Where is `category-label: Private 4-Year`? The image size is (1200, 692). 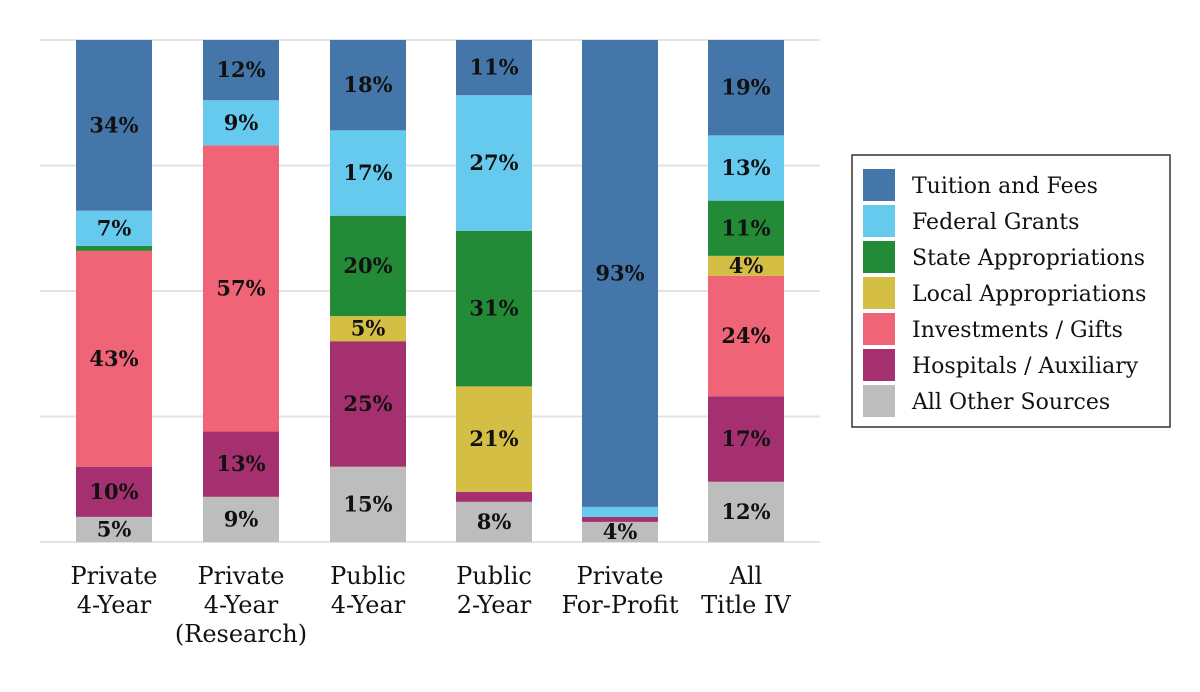 category-label: Private 4-Year is located at coordinates (113, 590).